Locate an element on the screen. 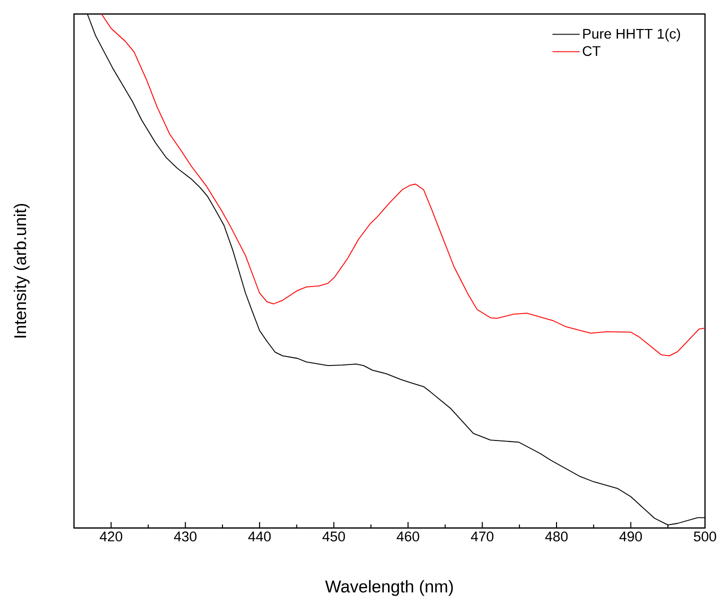  x-tick-label: 490 is located at coordinates (630, 537).